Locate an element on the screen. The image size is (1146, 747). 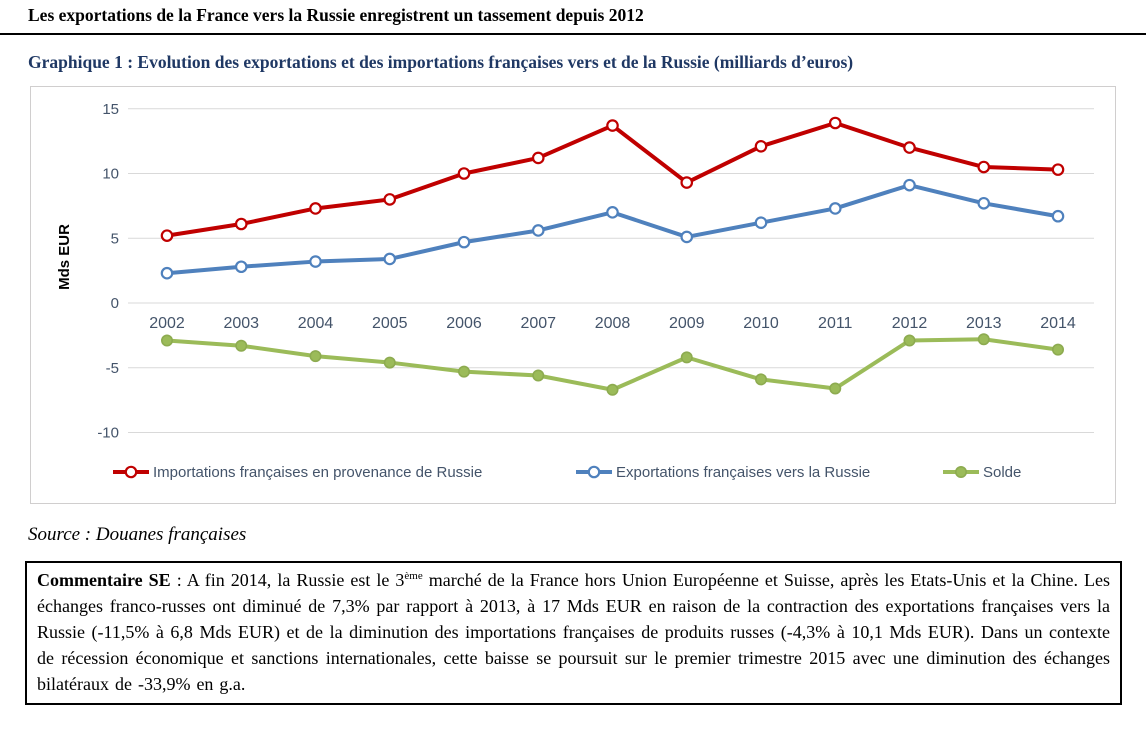
y-axis-title: Mds EUR is located at coordinates (64, 257).